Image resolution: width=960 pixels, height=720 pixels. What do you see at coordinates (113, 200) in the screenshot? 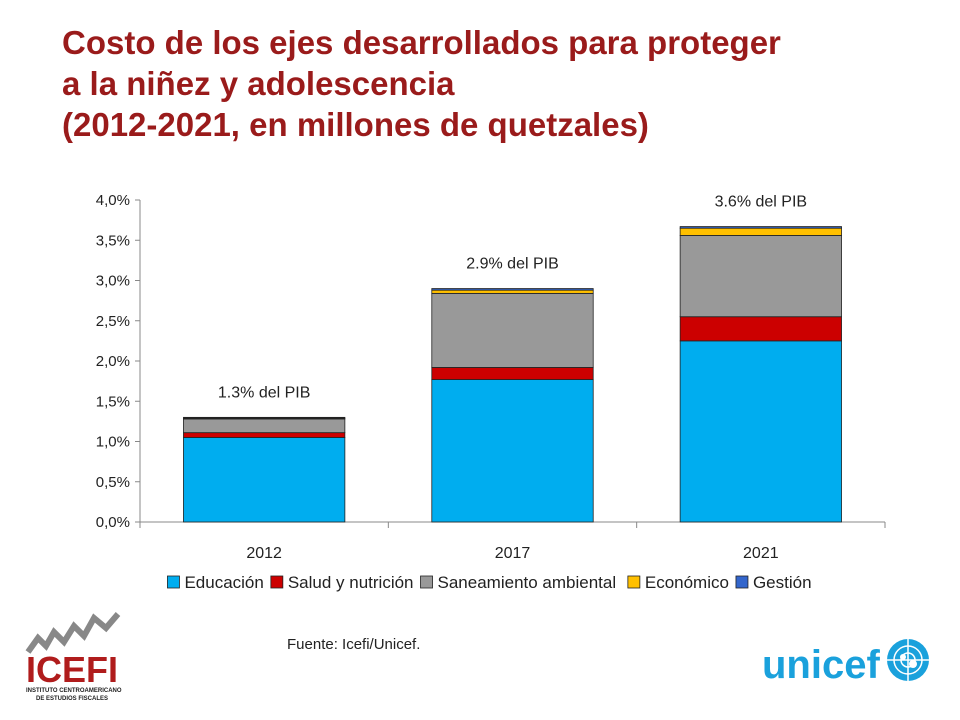
I see `y-tick-label: 4,0%` at bounding box center [113, 200].